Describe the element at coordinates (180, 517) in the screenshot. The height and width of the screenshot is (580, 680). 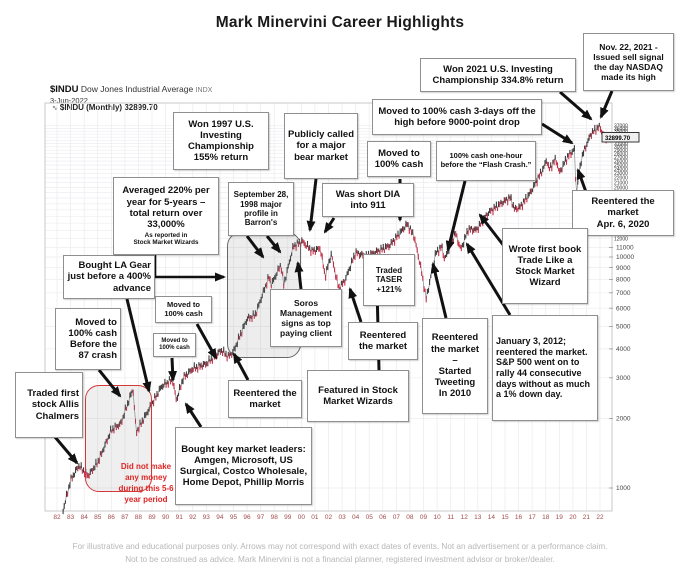
I see `svg-text: 91` at that location.